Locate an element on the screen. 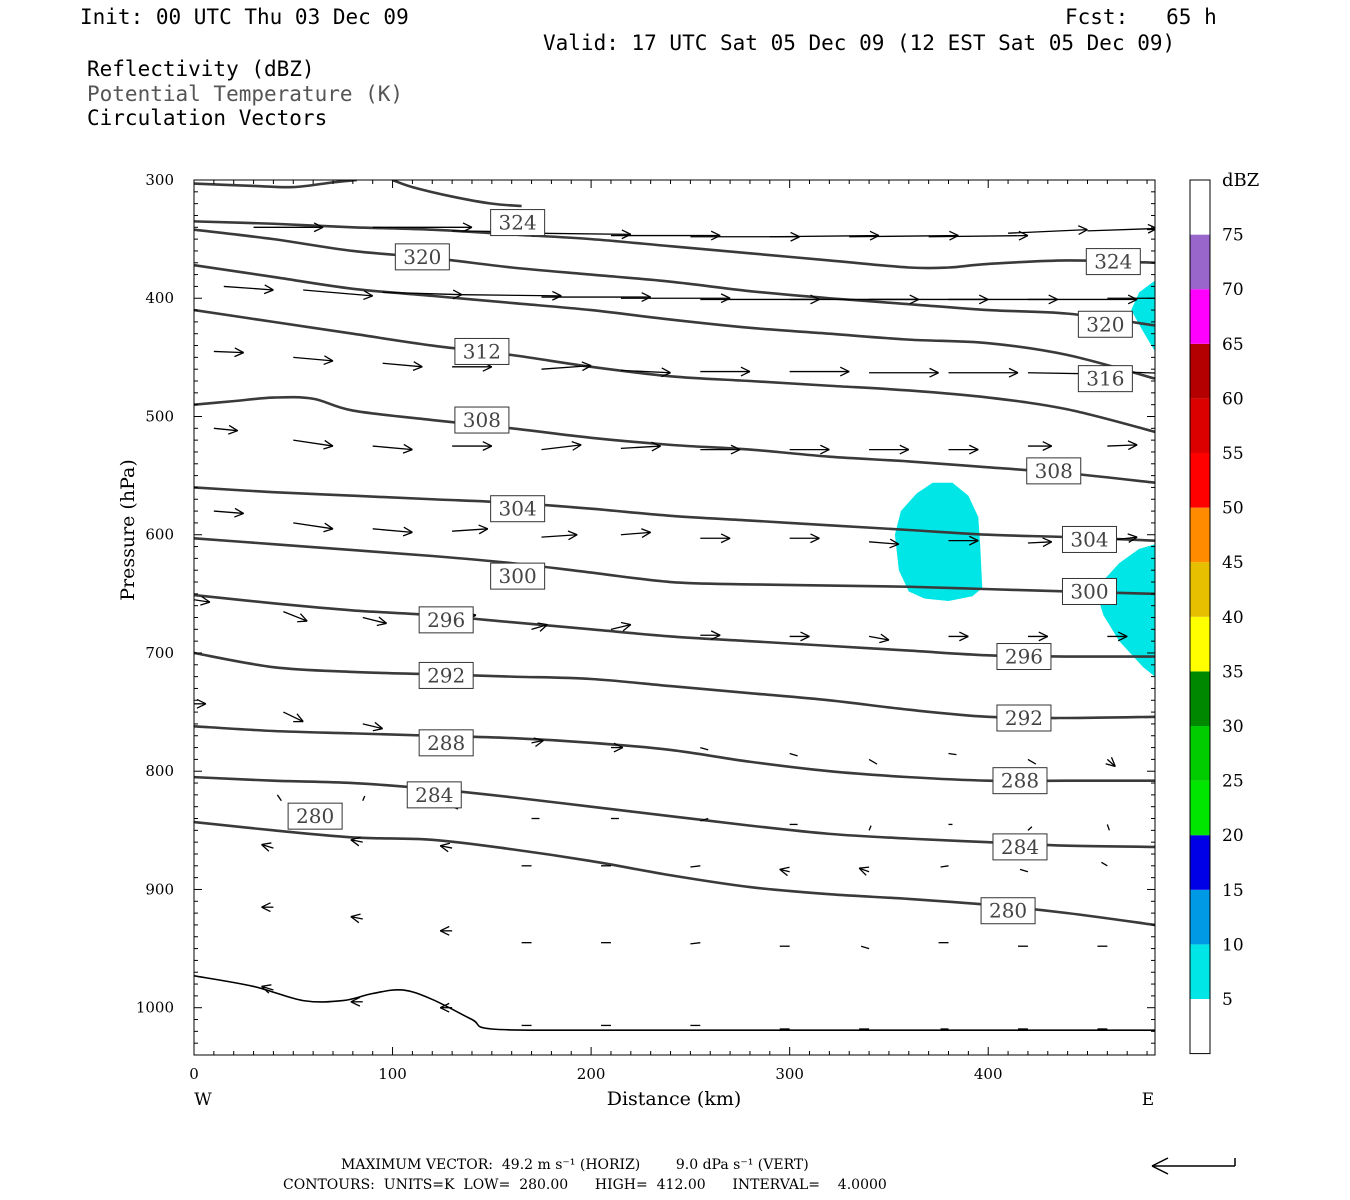  svg-text: 280 is located at coordinates (315, 816).